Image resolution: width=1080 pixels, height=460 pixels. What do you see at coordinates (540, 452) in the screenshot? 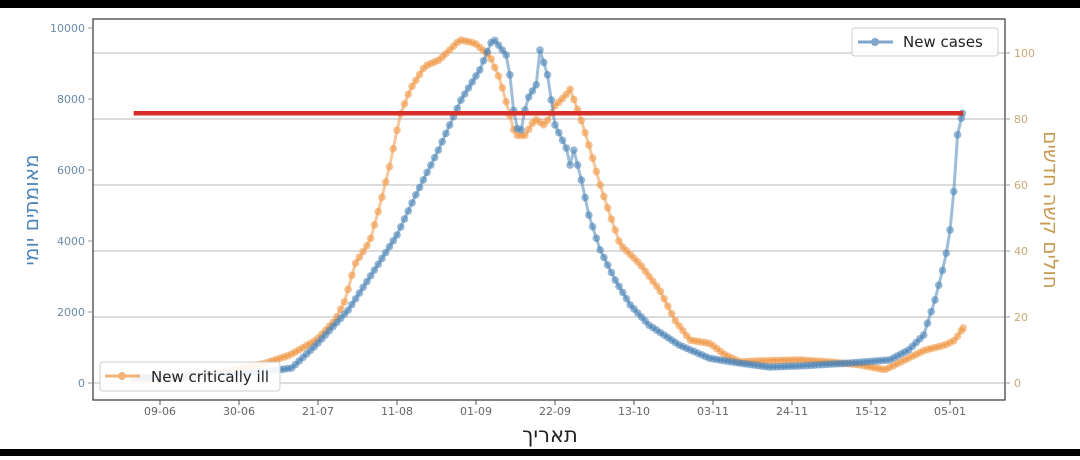
I see `bottom-black-bar` at bounding box center [540, 452].